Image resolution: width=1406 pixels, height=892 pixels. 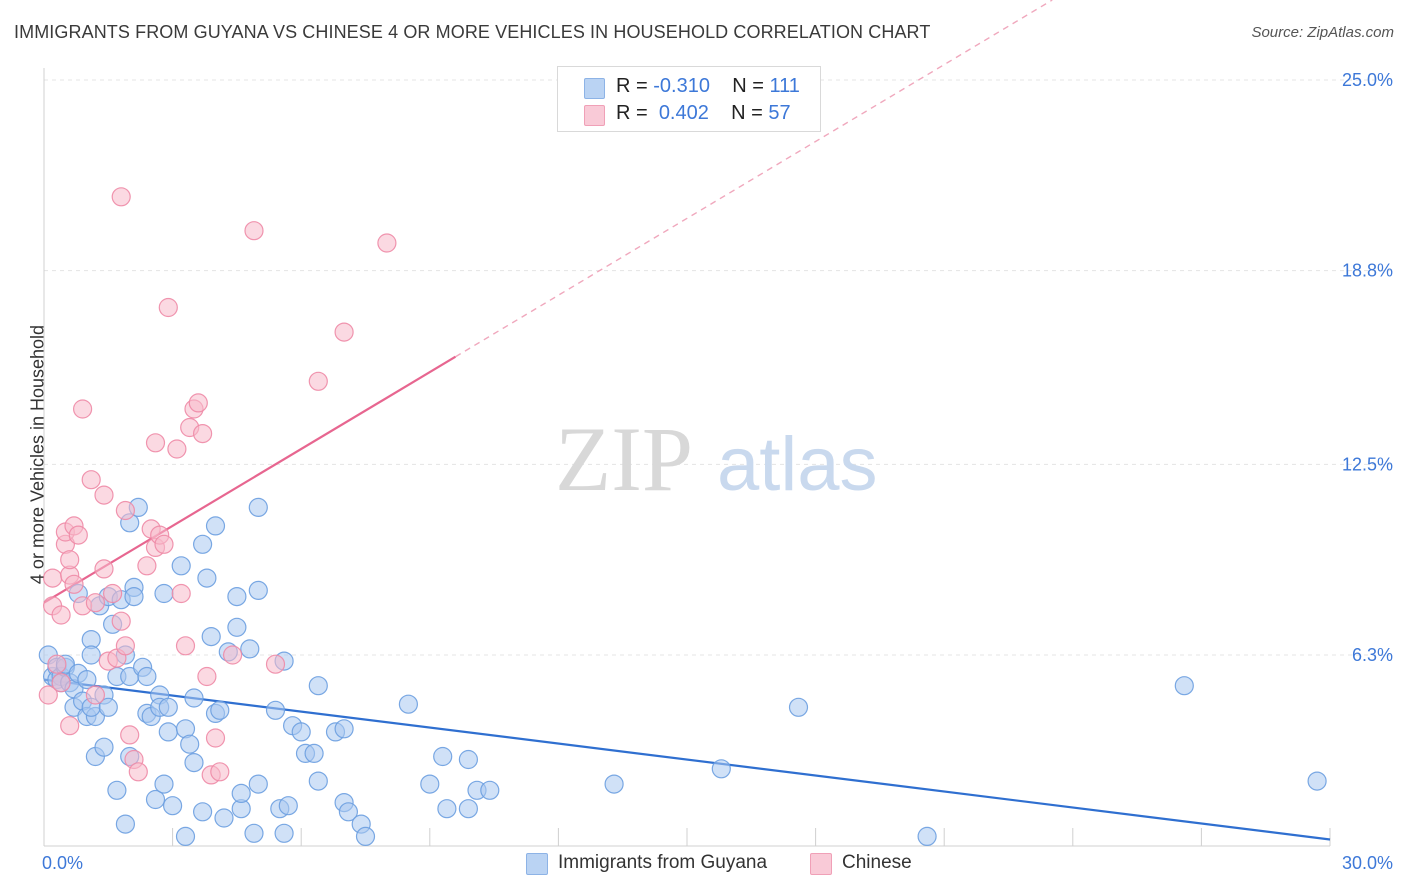 I want to click on legend-r-label: R =, so click(x=632, y=86).